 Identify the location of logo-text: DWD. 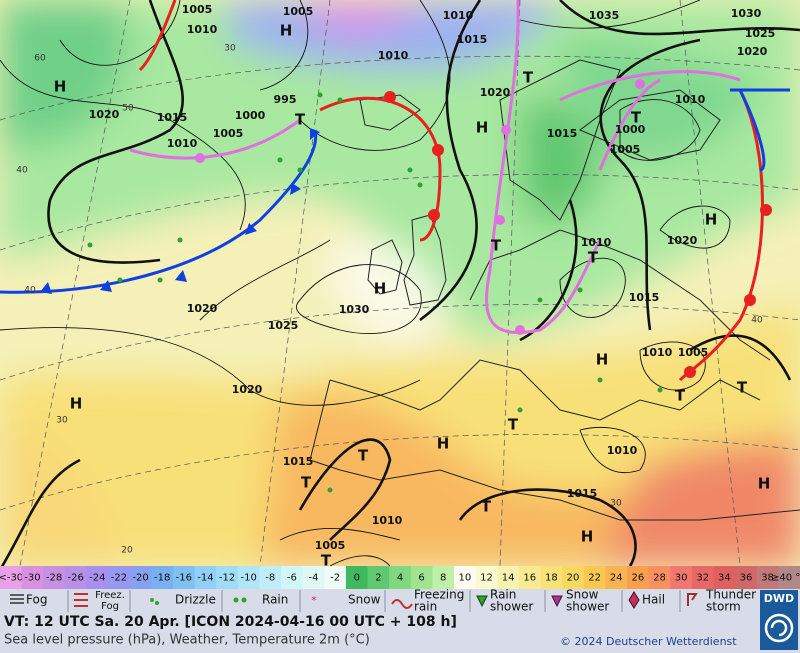
(779, 598).